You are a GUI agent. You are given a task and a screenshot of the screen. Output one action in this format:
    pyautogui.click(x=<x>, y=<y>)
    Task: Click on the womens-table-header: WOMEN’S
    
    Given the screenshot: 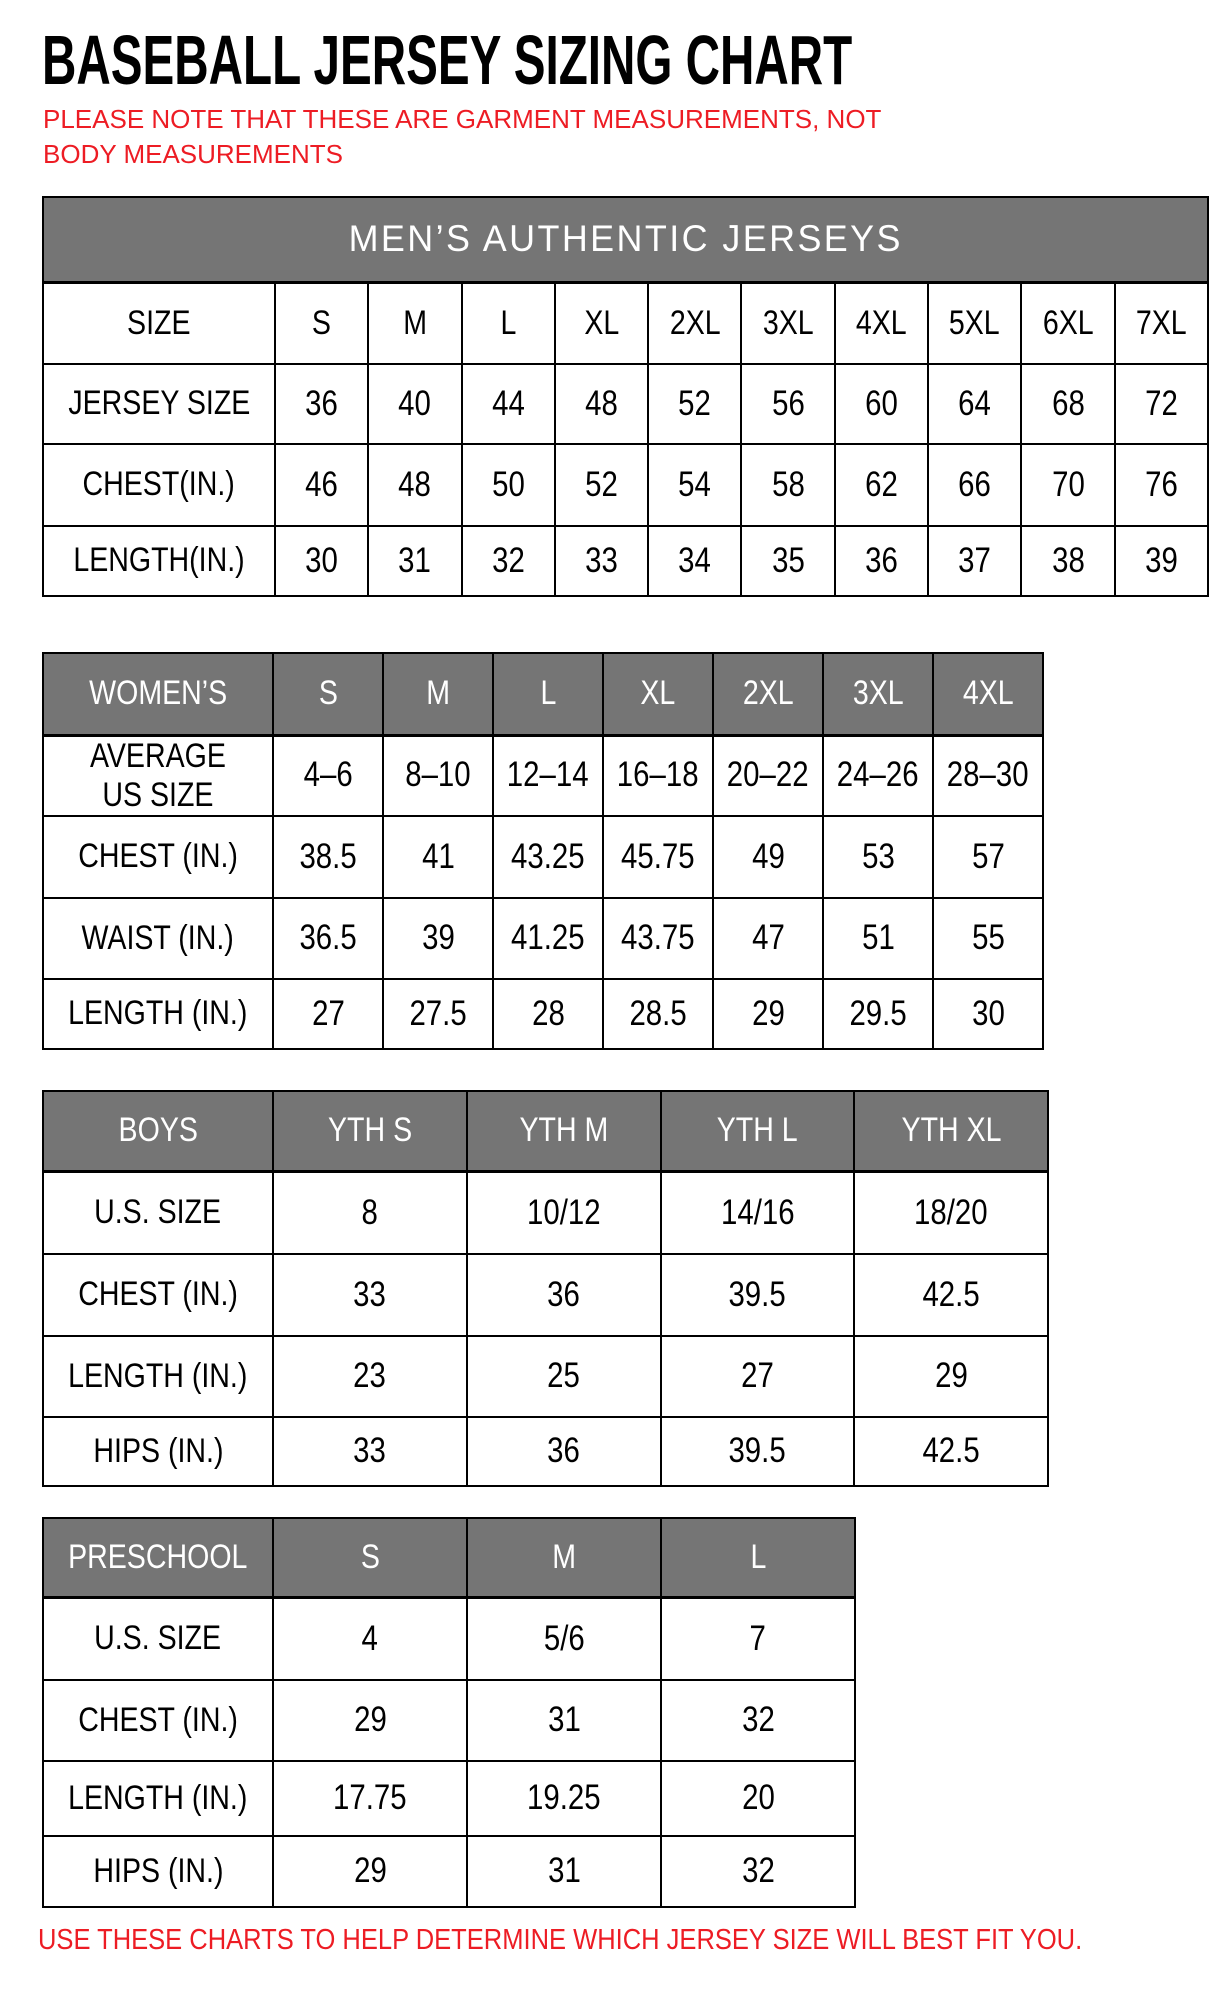 What is the action you would take?
    pyautogui.click(x=158, y=694)
    